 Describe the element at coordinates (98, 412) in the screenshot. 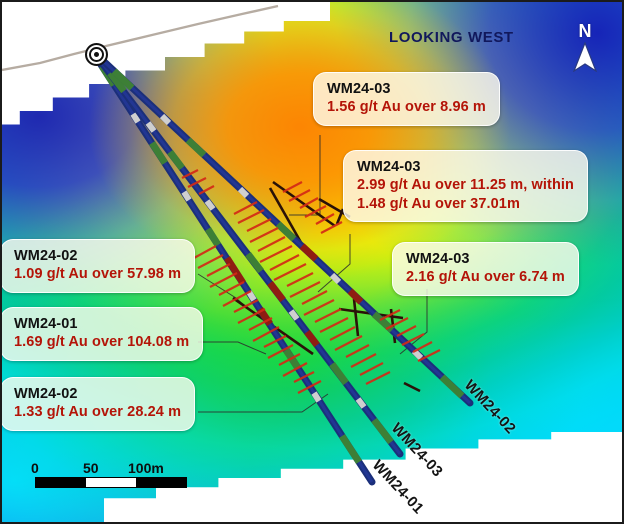

I see `callout-assay-line: 1.33 g/t Au over 28.24 m` at that location.